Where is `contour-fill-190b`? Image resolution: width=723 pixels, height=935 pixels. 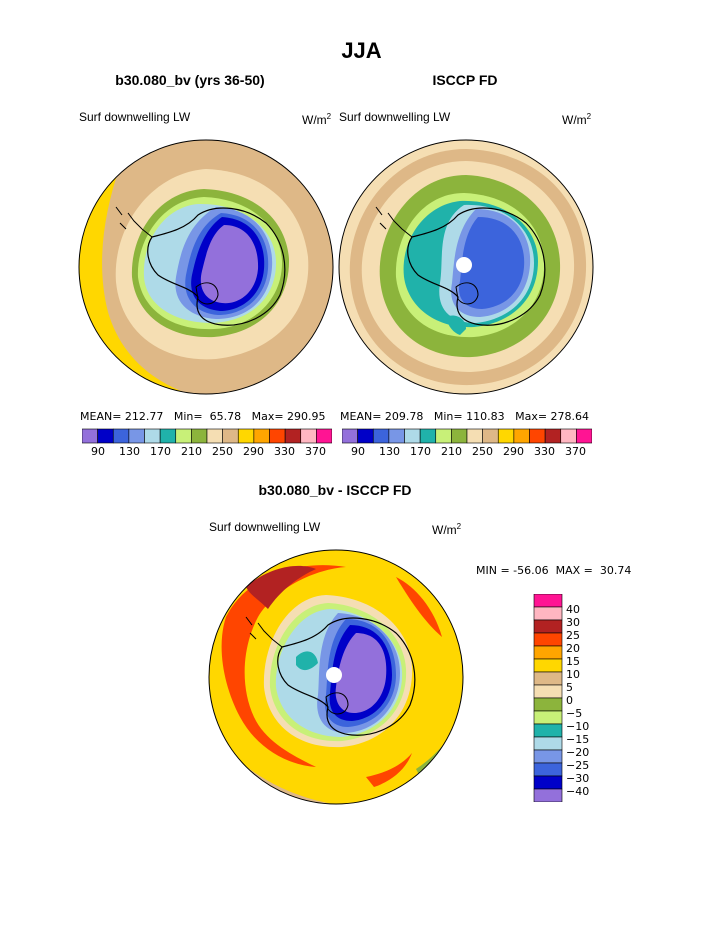 contour-fill-190b is located at coordinates (456, 325).